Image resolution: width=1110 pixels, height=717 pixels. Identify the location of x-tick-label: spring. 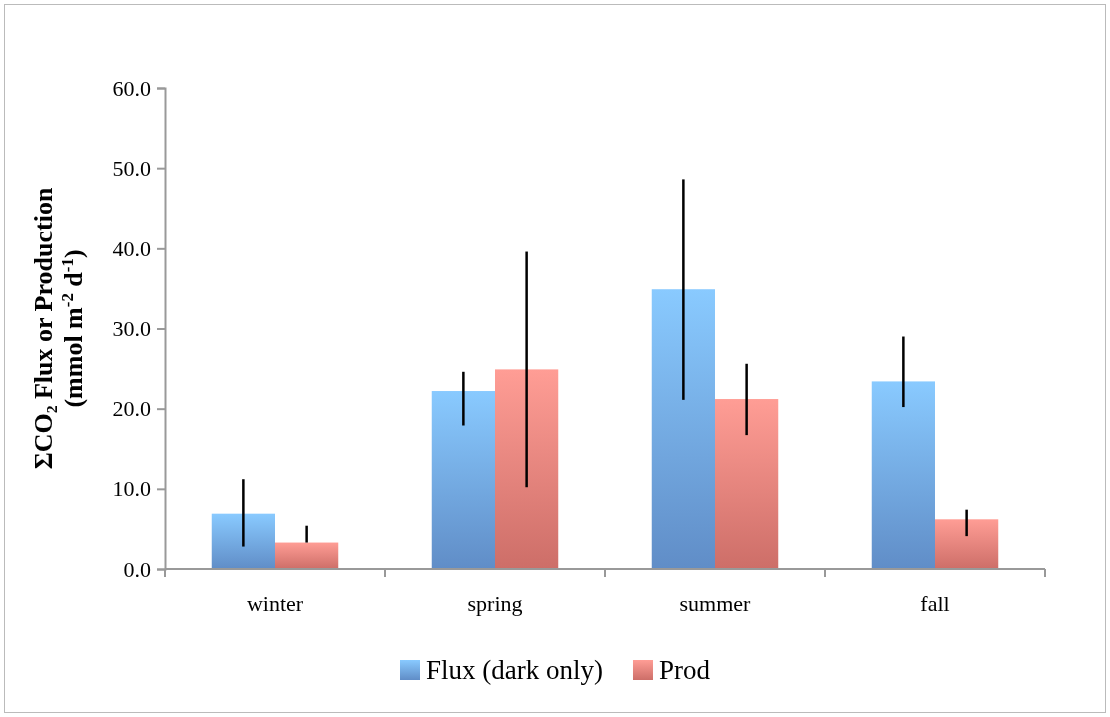
(495, 603).